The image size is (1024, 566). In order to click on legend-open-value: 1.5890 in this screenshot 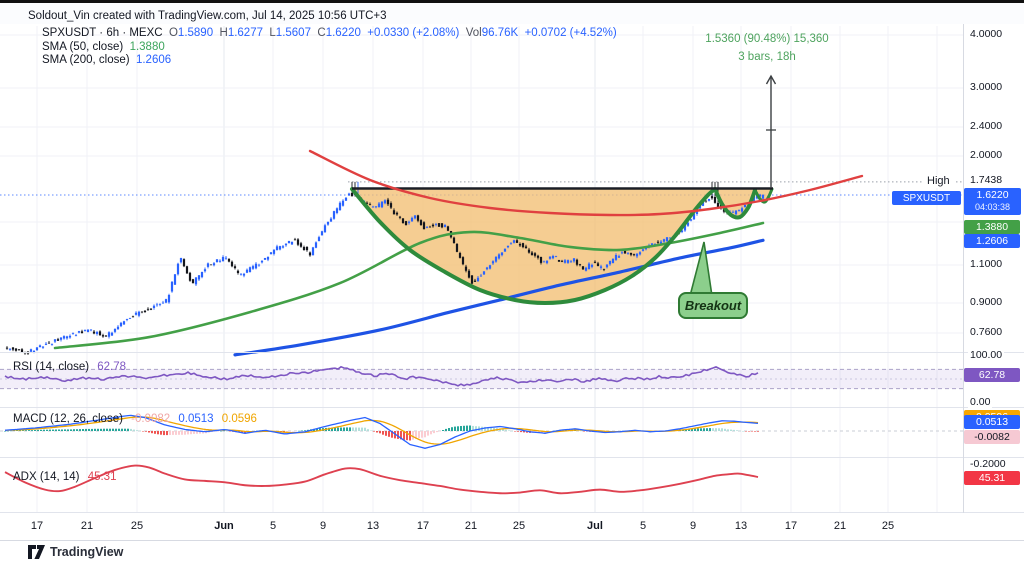, I will do `click(195, 33)`.